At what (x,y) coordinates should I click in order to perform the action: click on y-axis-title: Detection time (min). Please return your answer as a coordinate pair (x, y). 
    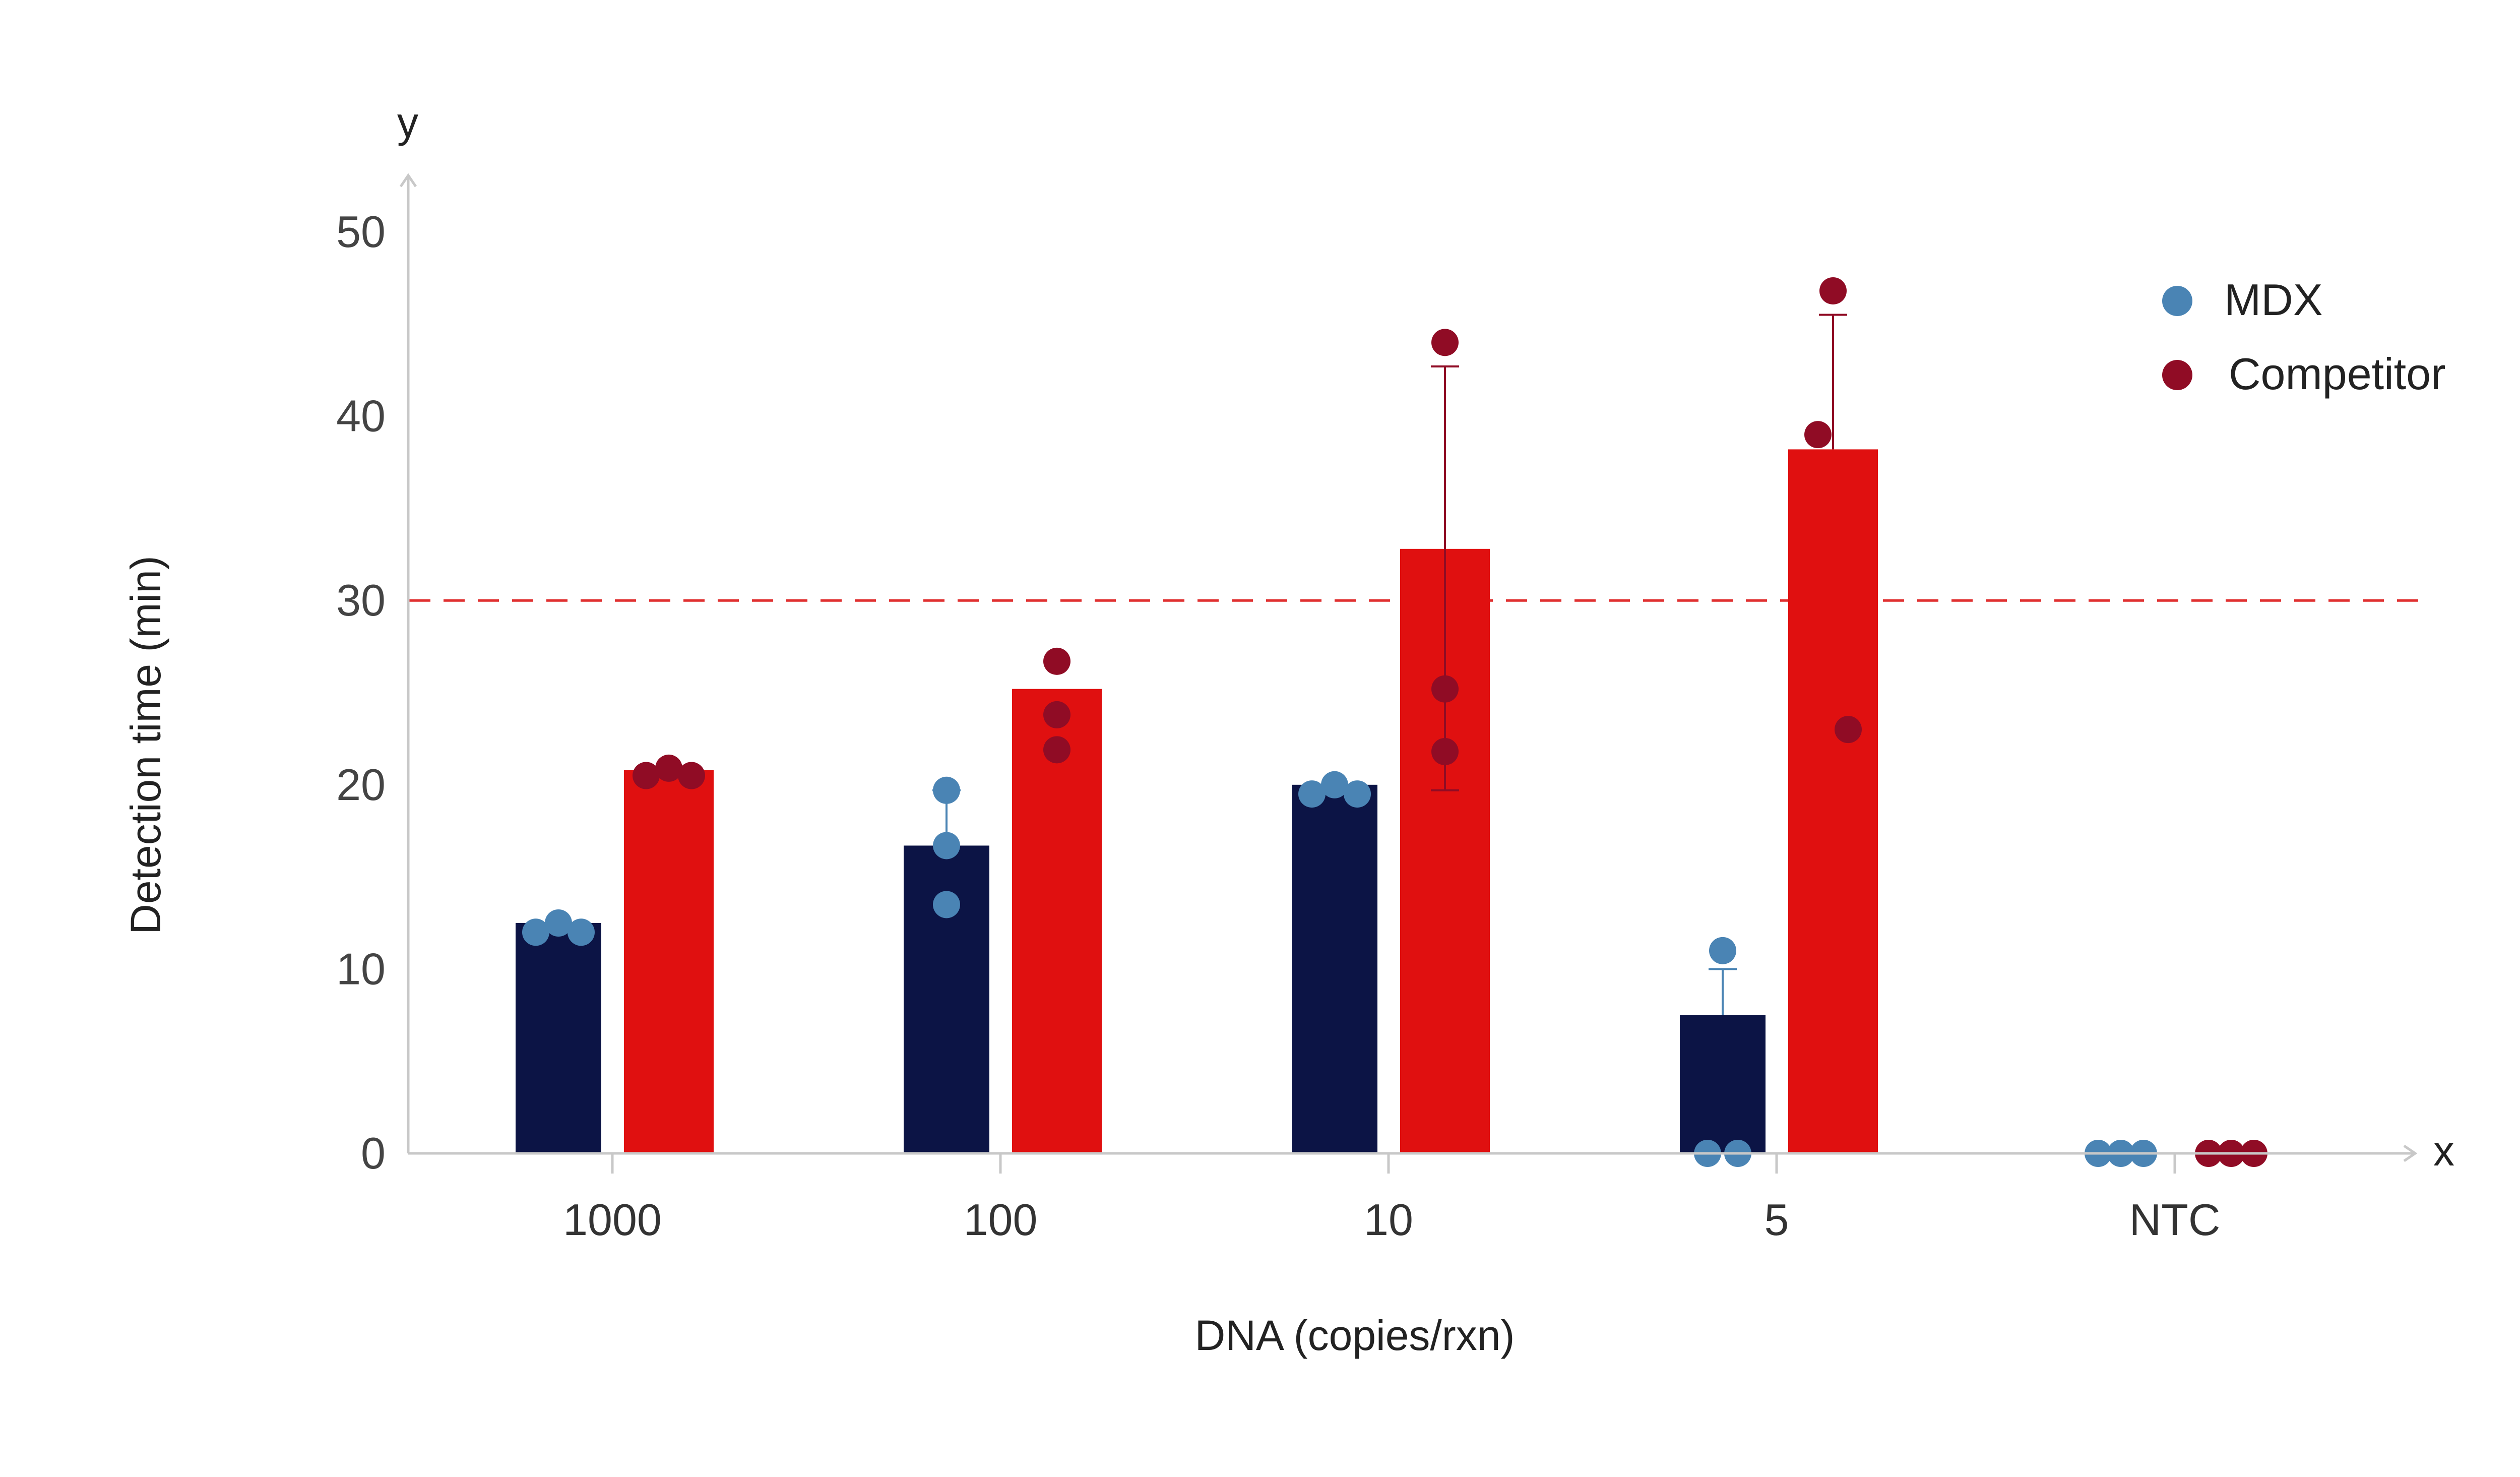
    Looking at the image, I should click on (145, 745).